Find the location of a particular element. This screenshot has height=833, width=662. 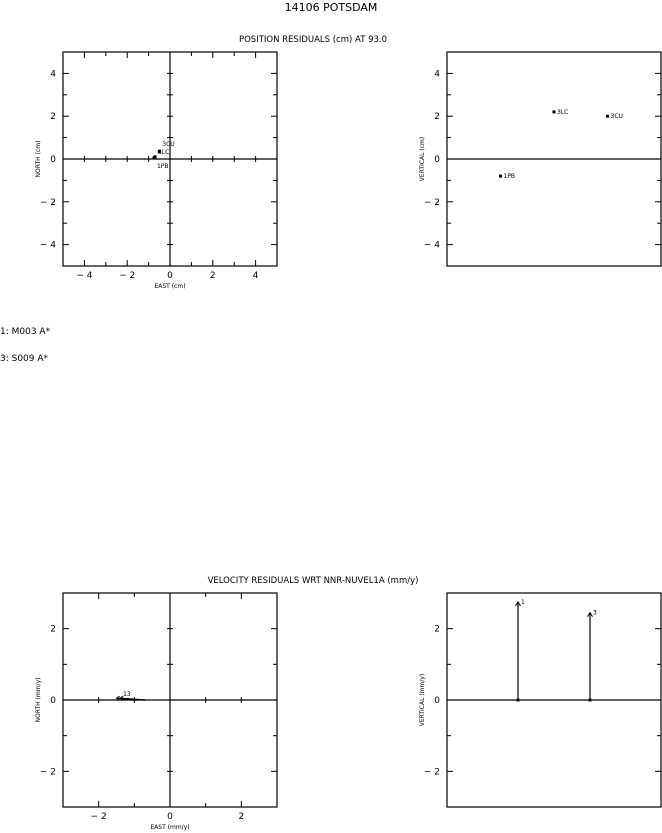

data-point-3LC is located at coordinates (554, 112).